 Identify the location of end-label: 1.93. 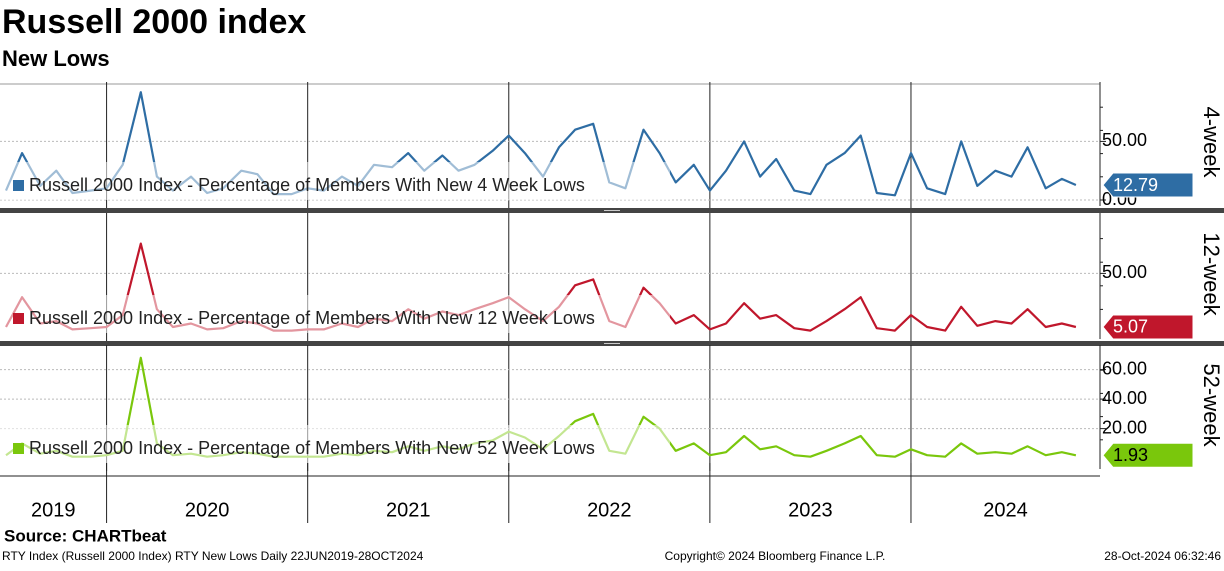
(1130, 455).